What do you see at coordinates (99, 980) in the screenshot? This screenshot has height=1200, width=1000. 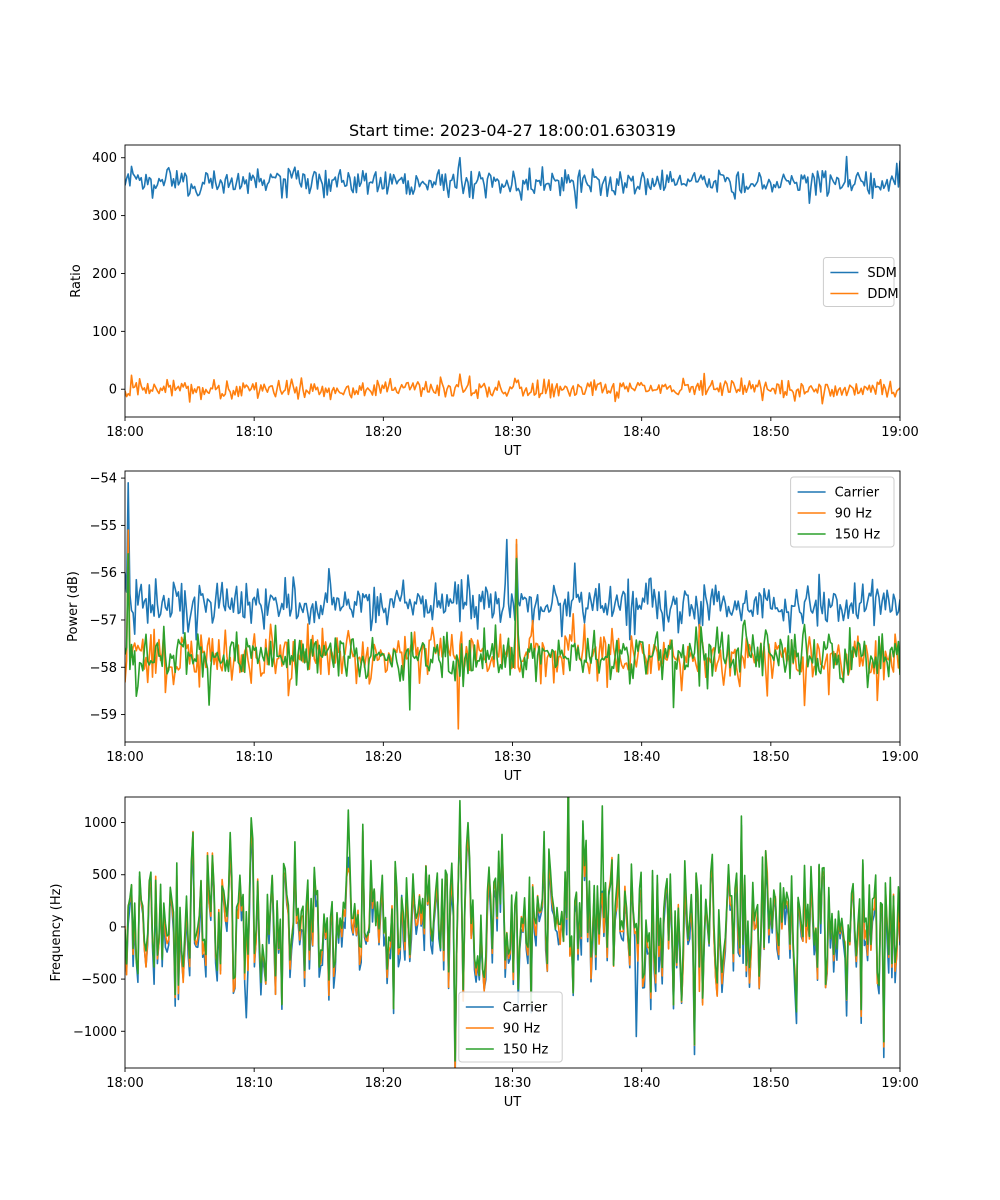 I see `y-tick-label: −500` at bounding box center [99, 980].